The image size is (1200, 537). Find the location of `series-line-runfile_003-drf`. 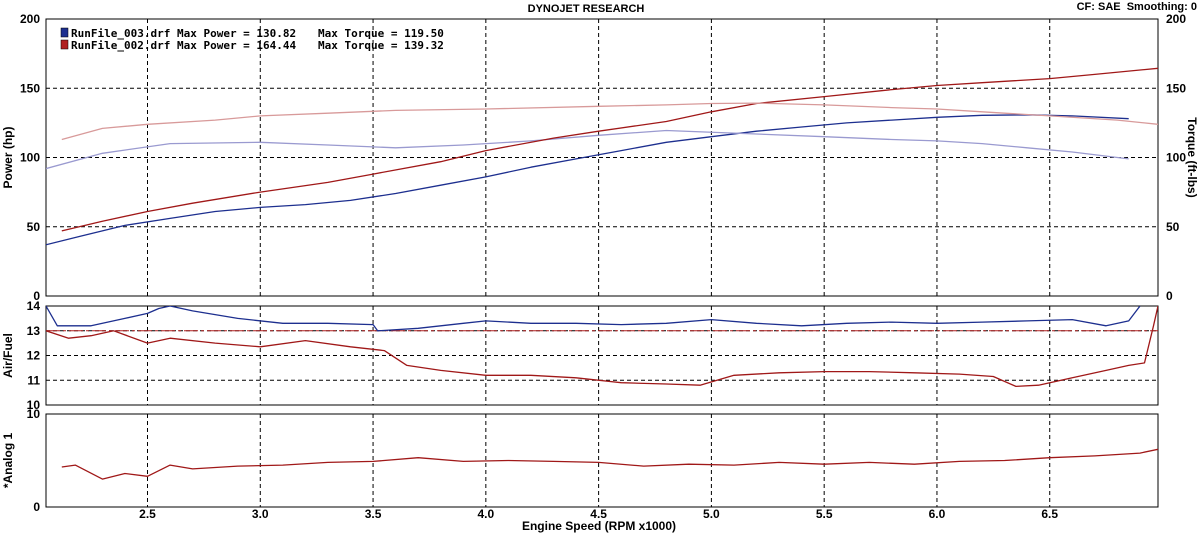

series-line-runfile_003-drf is located at coordinates (593, 319).